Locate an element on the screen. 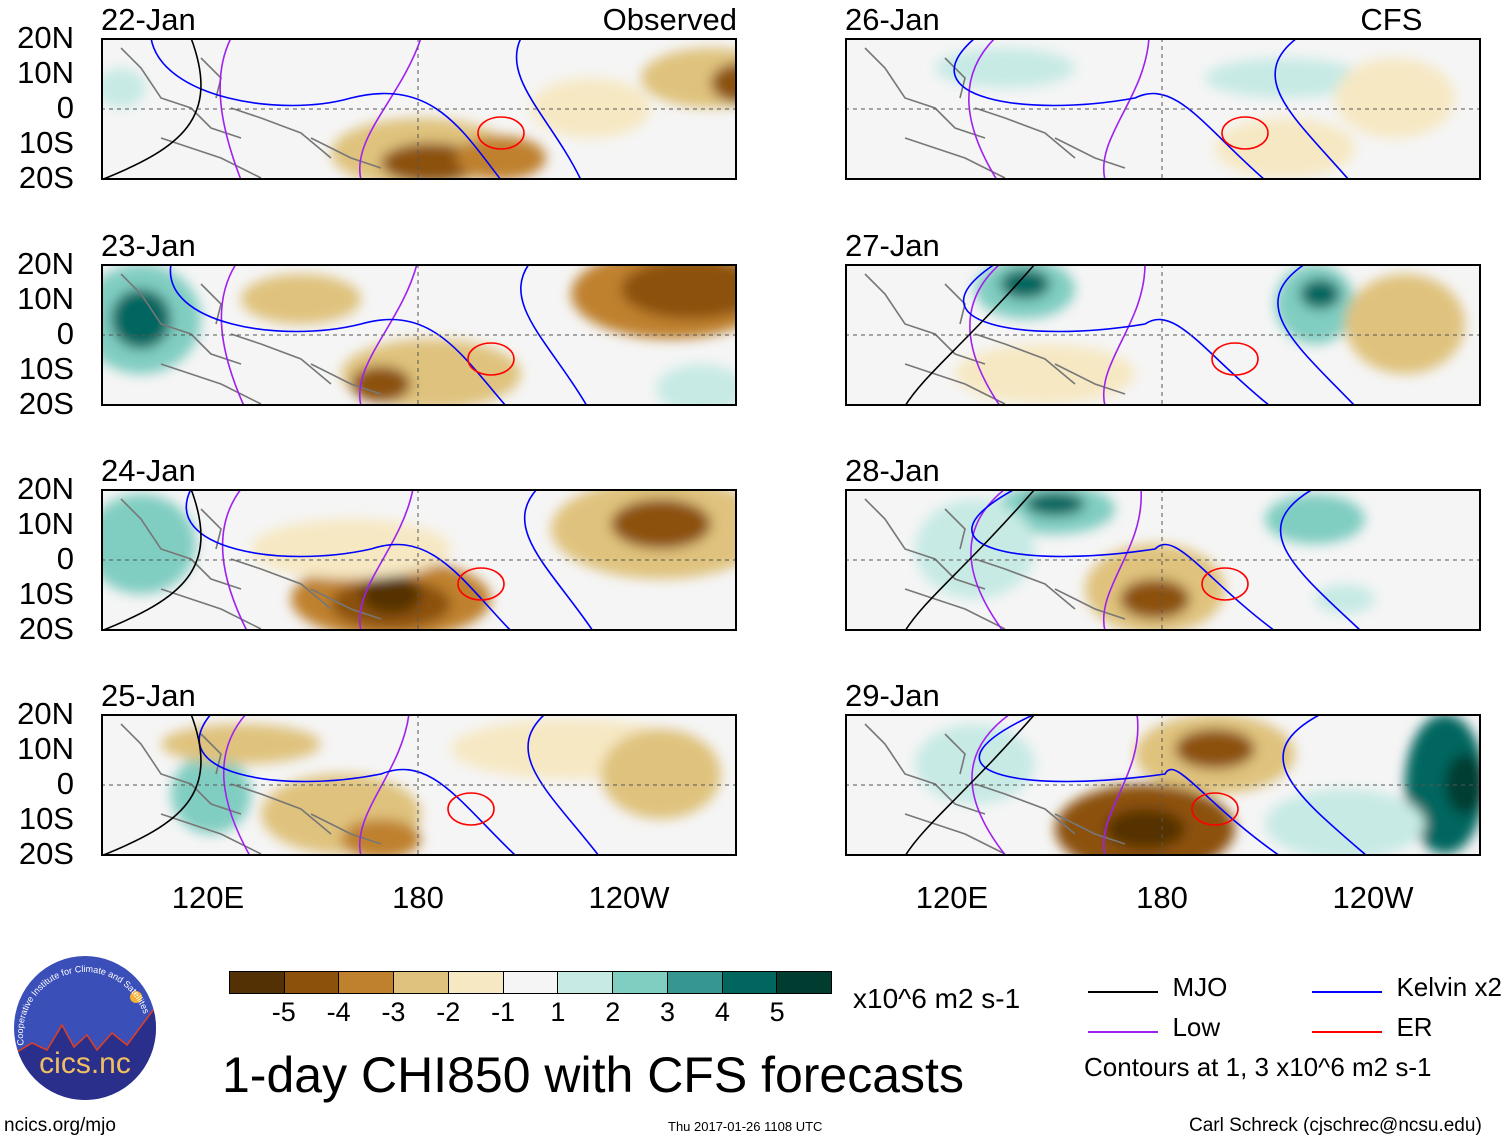 The width and height of the screenshot is (1510, 1142). lon-label: 120E is located at coordinates (952, 897).